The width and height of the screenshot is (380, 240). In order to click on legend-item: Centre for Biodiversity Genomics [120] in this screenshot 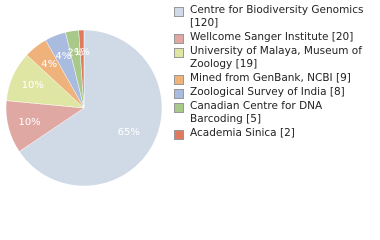, I will do `click(272, 17)`.